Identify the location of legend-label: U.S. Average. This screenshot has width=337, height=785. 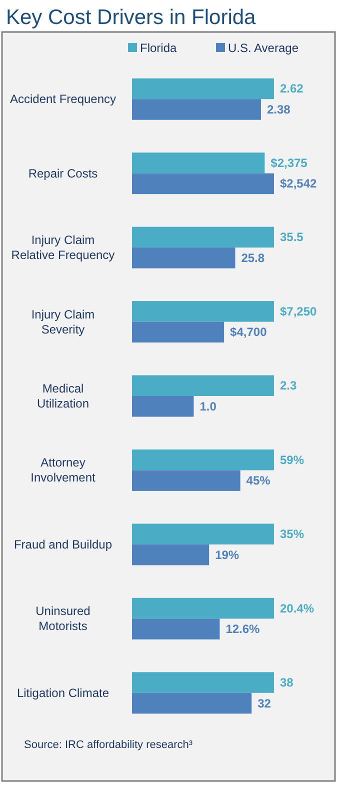
(263, 48).